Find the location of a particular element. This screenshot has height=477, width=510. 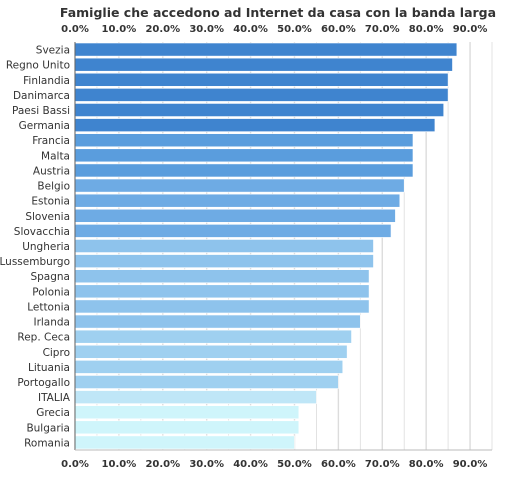

category-label: Ungheria is located at coordinates (46, 247).